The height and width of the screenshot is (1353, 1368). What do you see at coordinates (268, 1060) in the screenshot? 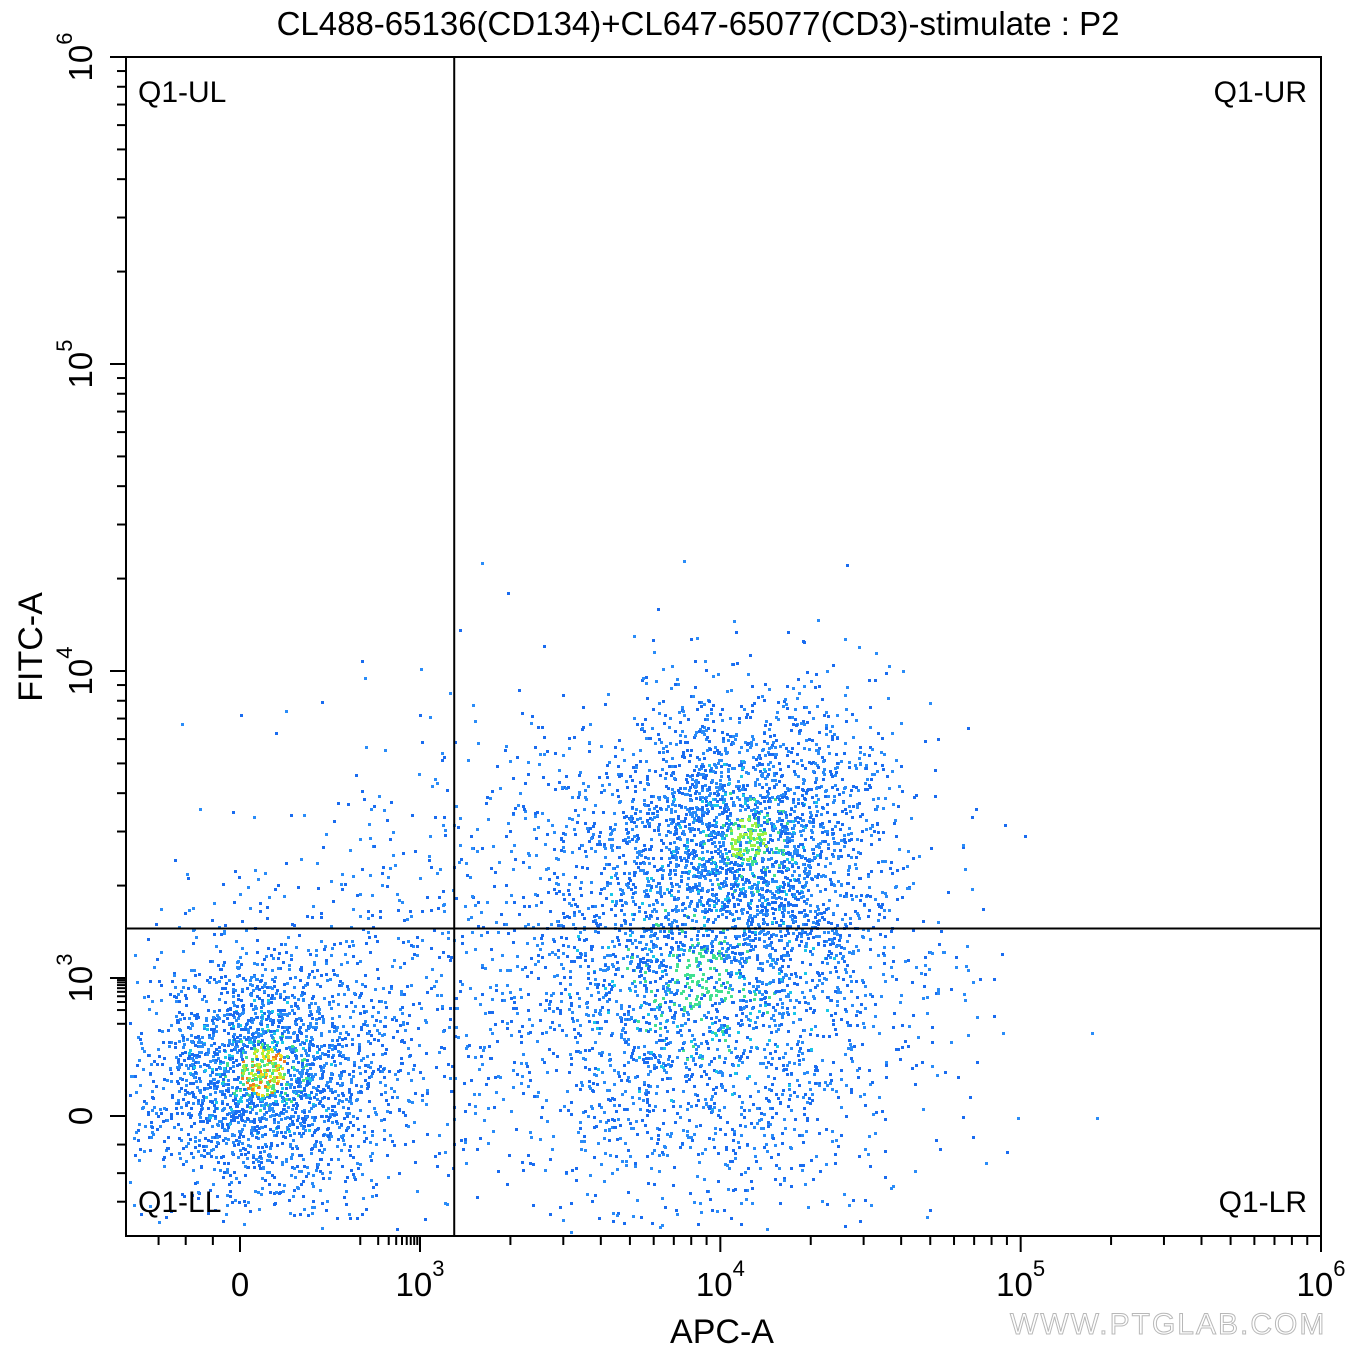
I see `event-dot-2070` at bounding box center [268, 1060].